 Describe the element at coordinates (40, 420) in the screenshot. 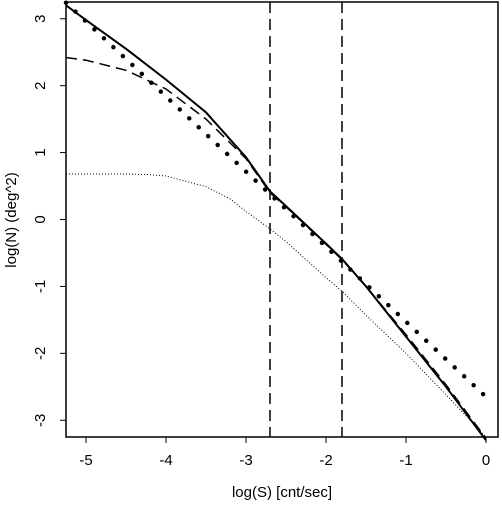

I see `y-tick-label: -3` at that location.